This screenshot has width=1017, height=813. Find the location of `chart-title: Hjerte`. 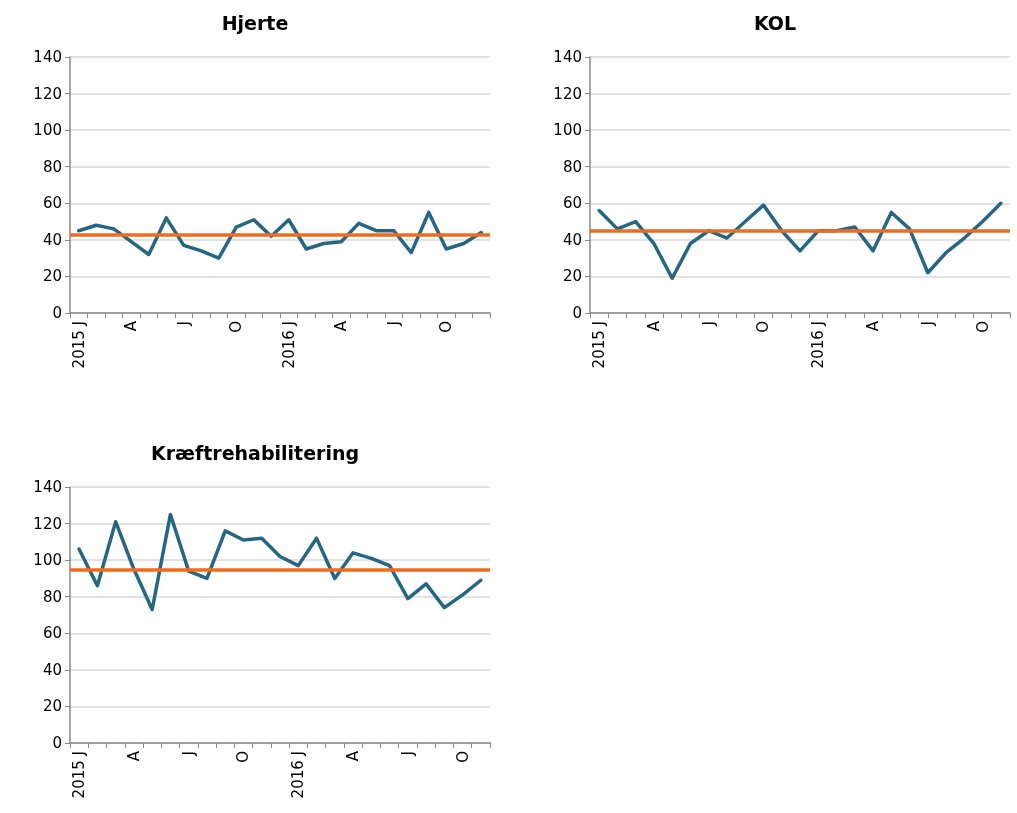

chart-title: Hjerte is located at coordinates (255, 22).